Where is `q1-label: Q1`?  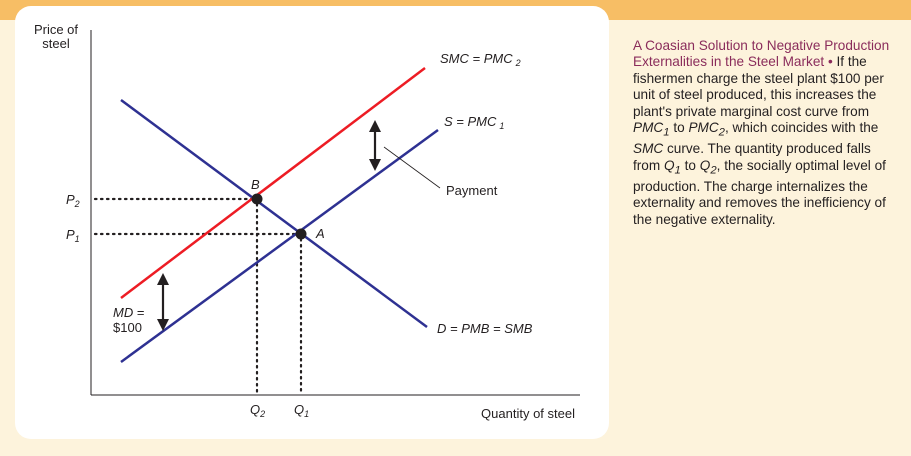 q1-label: Q1 is located at coordinates (301, 410).